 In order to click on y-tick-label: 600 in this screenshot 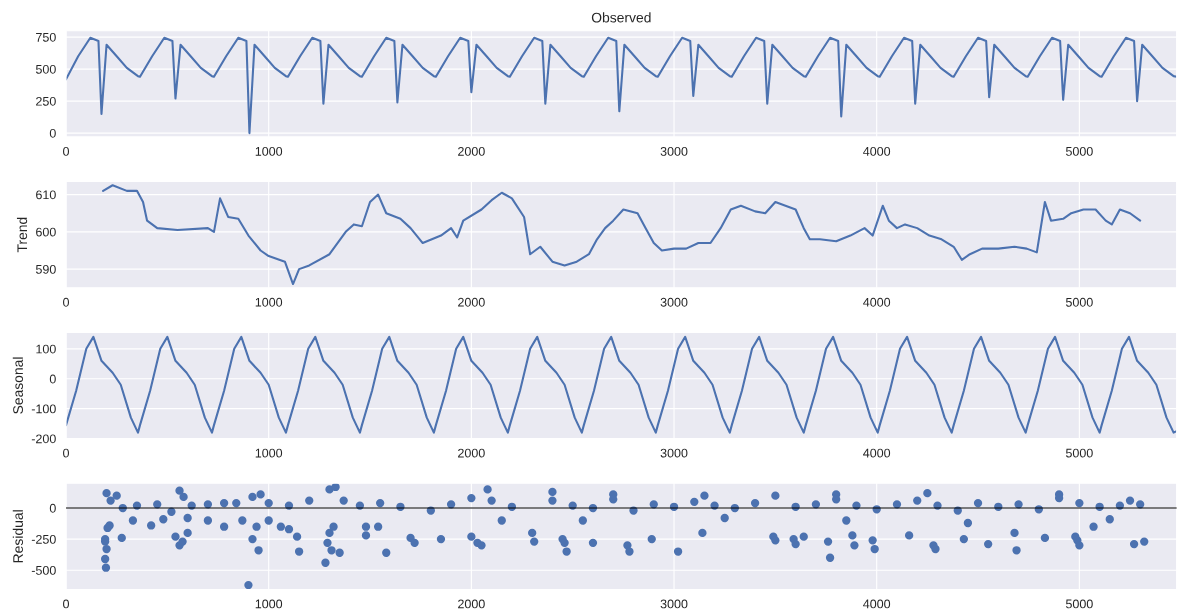, I will do `click(46, 232)`.